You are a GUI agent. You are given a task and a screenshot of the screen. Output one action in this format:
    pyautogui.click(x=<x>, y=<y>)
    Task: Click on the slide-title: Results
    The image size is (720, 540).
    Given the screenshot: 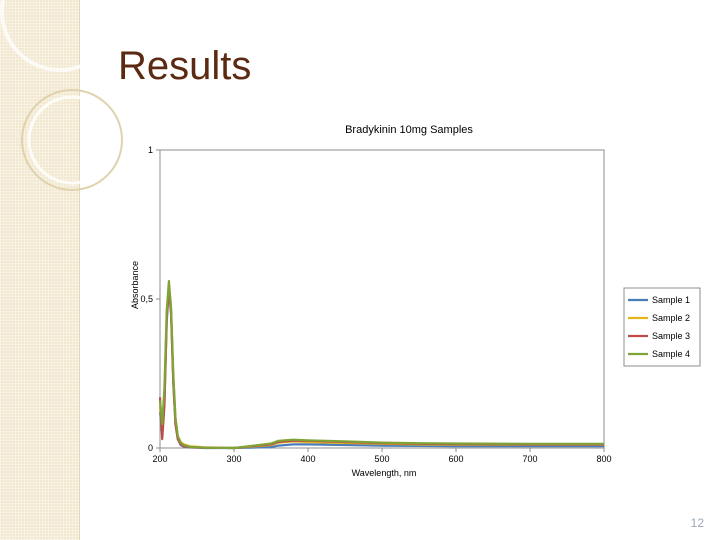 What is the action you would take?
    pyautogui.click(x=185, y=66)
    